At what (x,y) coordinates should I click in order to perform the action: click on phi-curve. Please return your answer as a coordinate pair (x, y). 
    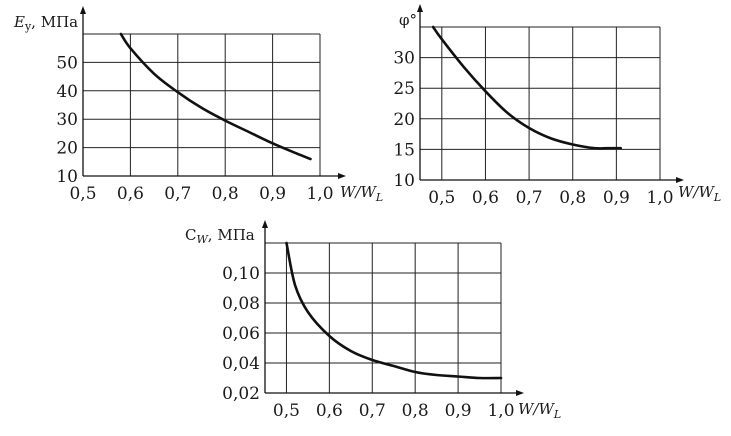
    Looking at the image, I should click on (526, 87).